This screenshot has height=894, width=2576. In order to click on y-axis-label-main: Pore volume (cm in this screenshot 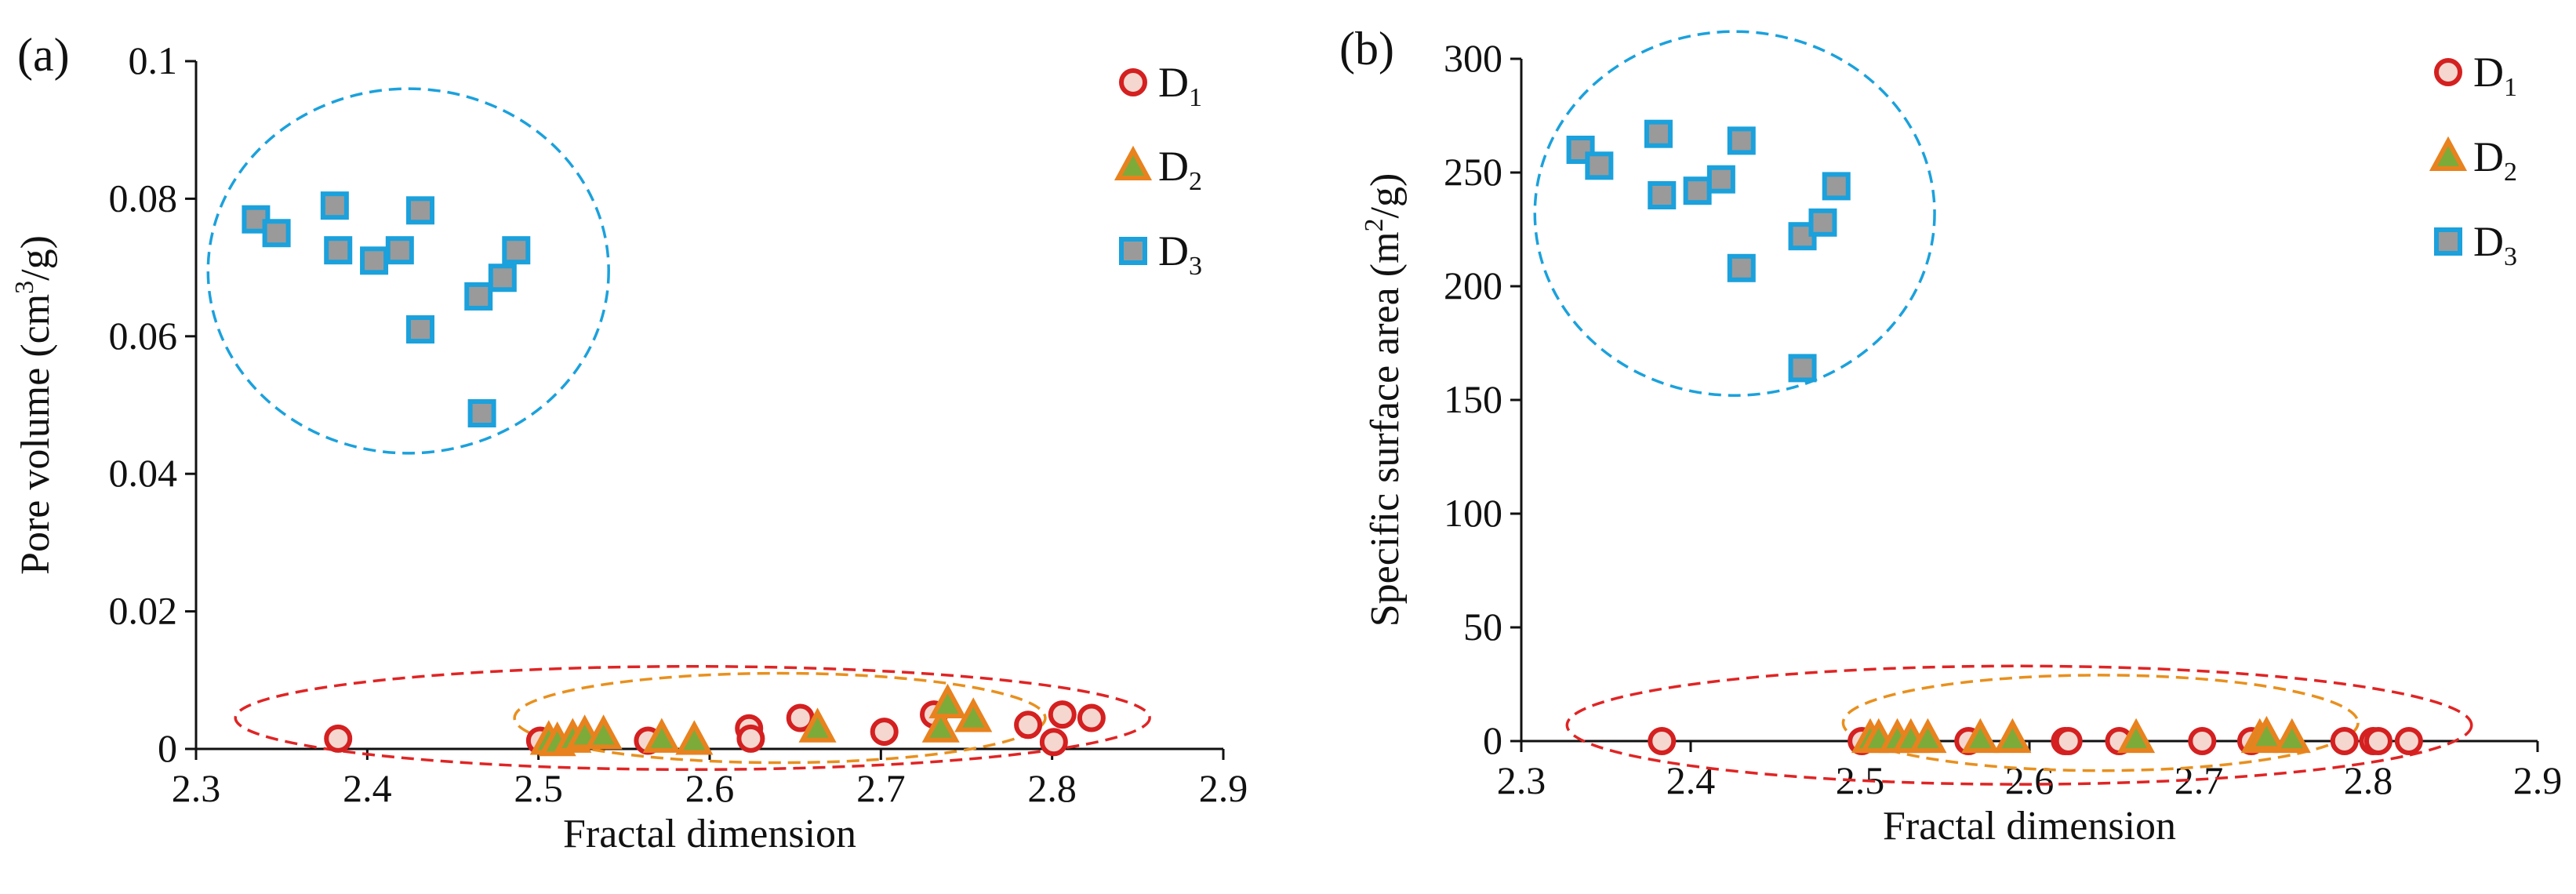, I will do `click(35, 434)`.